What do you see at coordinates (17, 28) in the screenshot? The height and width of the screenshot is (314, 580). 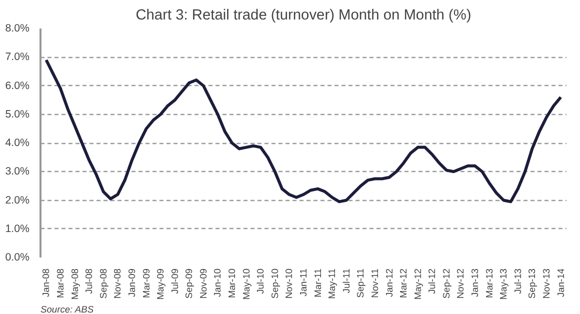 I see `y-tick-label: 8.0%` at bounding box center [17, 28].